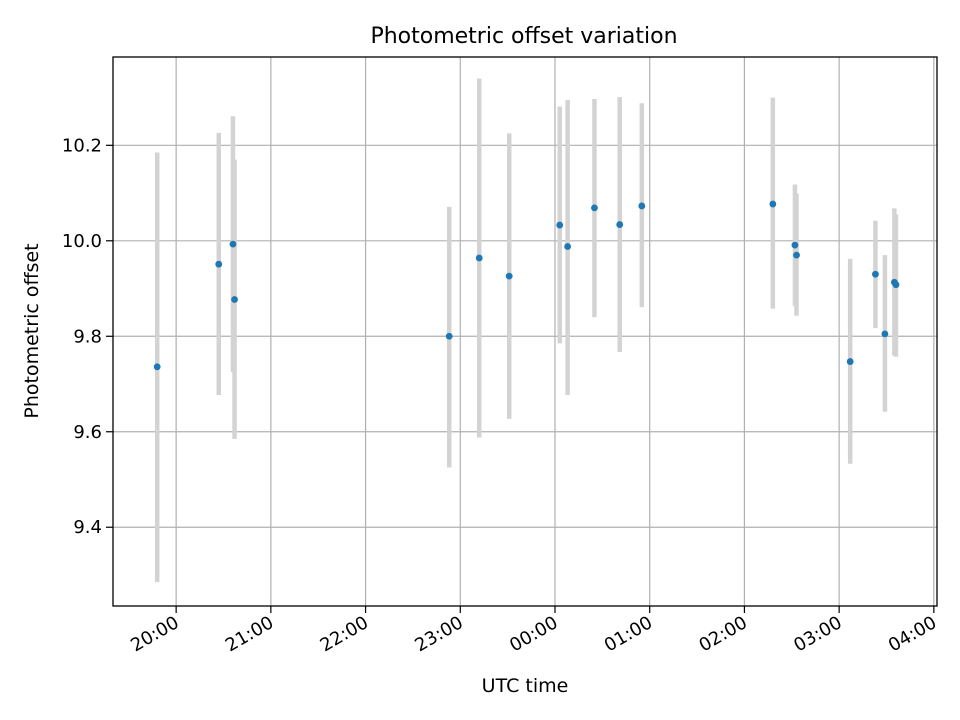 The width and height of the screenshot is (960, 720). I want to click on y-tick-label: 9.8, so click(87, 336).